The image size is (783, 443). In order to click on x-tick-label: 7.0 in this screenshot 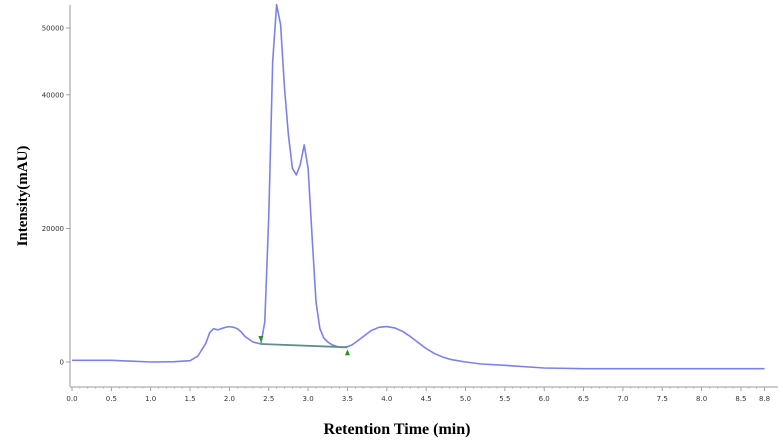, I will do `click(622, 399)`.